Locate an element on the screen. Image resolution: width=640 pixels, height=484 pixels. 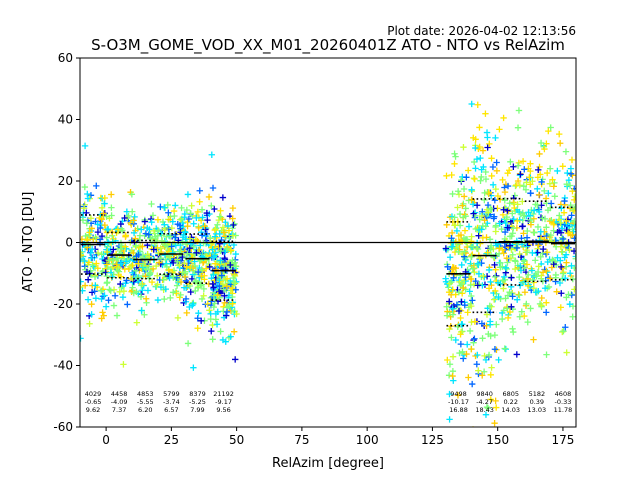
y-tick-label-1: -40 is located at coordinates (63, 366).